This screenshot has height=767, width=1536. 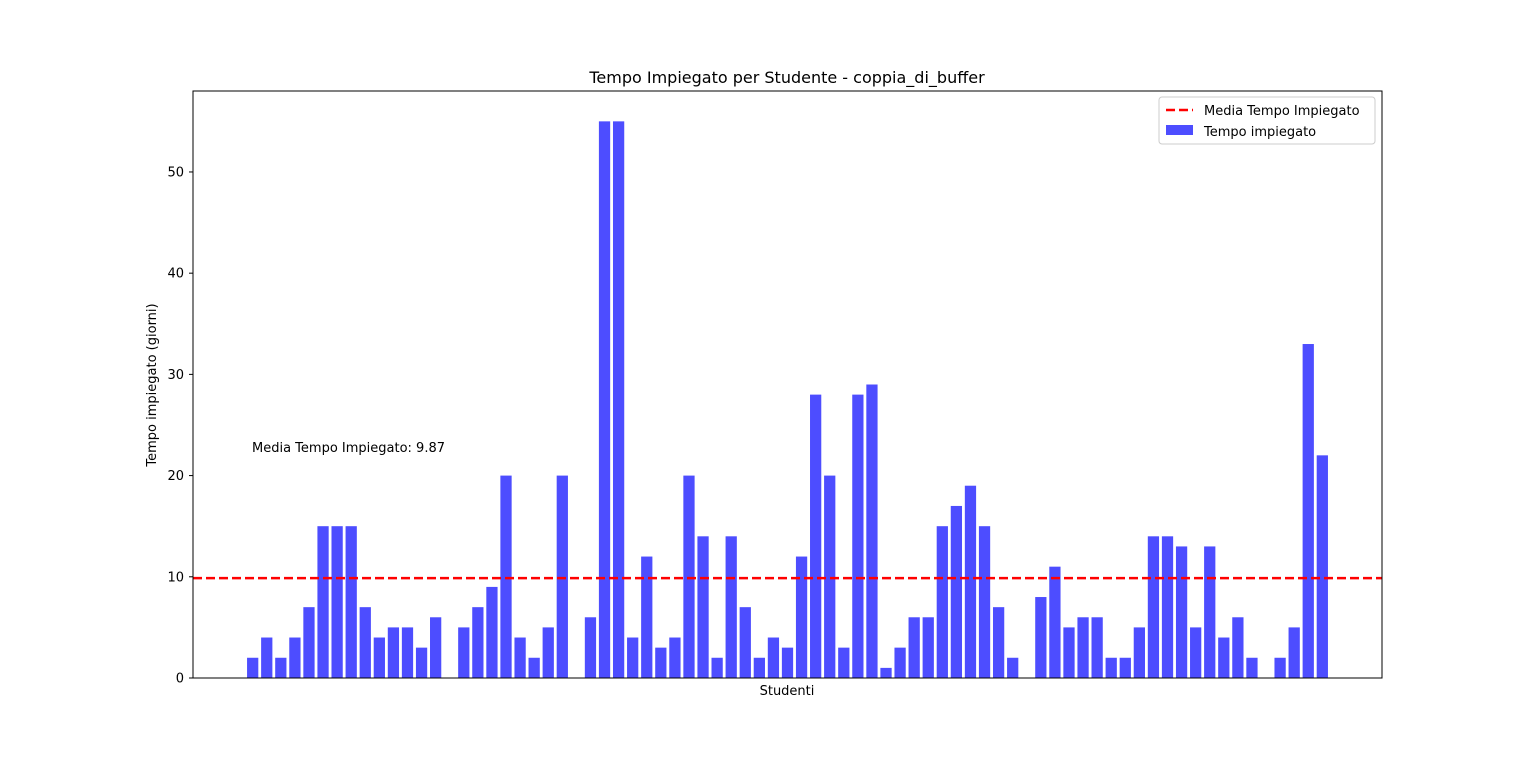 What do you see at coordinates (1282, 111) in the screenshot?
I see `legend-mean-label: Media Tempo Impiegato` at bounding box center [1282, 111].